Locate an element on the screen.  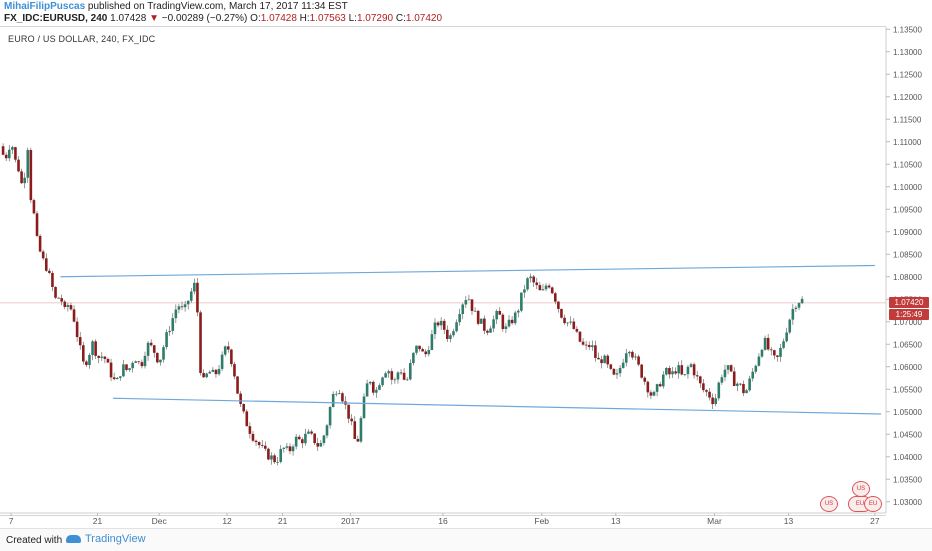
x-tick-label: 21 is located at coordinates (283, 521).